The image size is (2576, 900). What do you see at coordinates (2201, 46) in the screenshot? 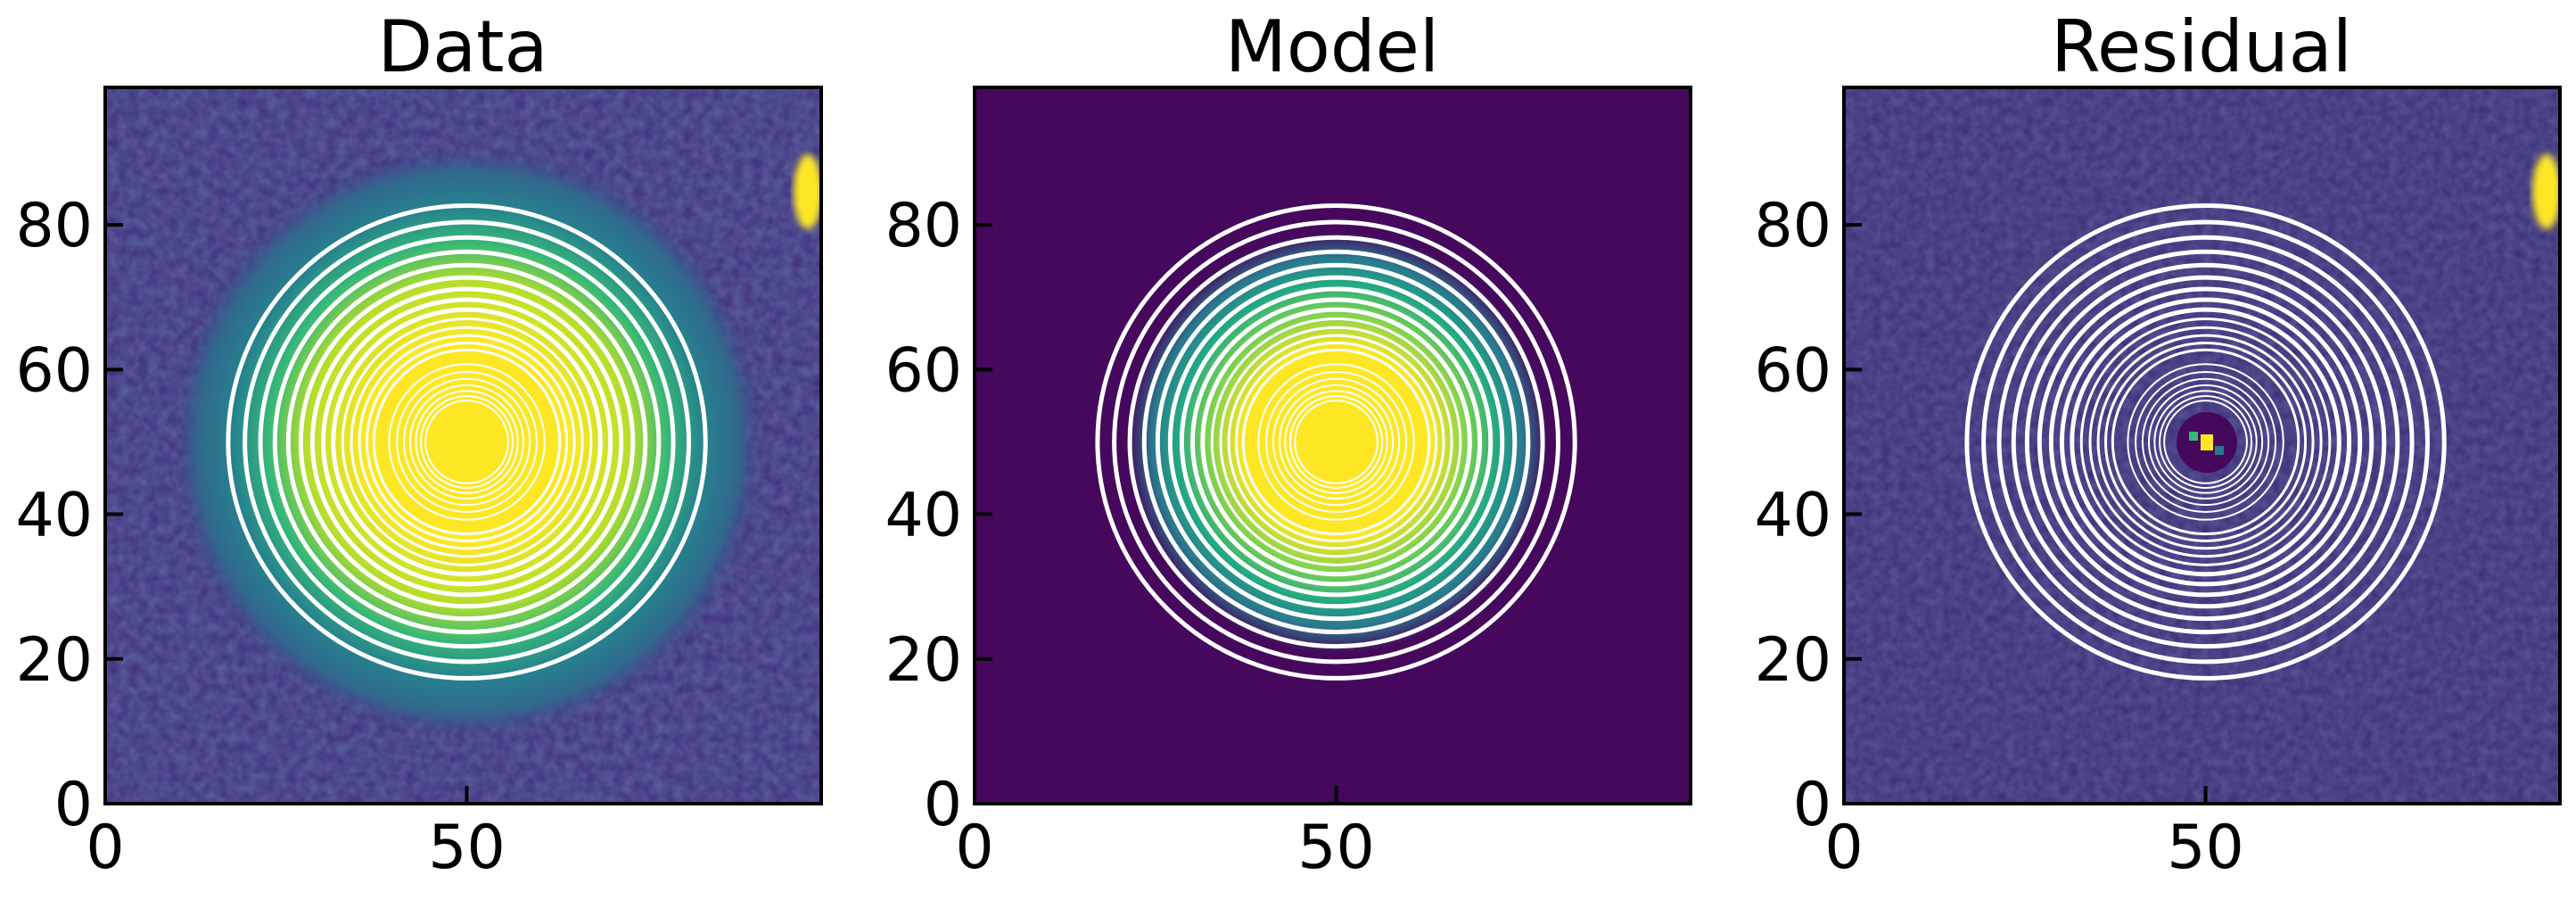
I see `panel-title: Residual` at bounding box center [2201, 46].